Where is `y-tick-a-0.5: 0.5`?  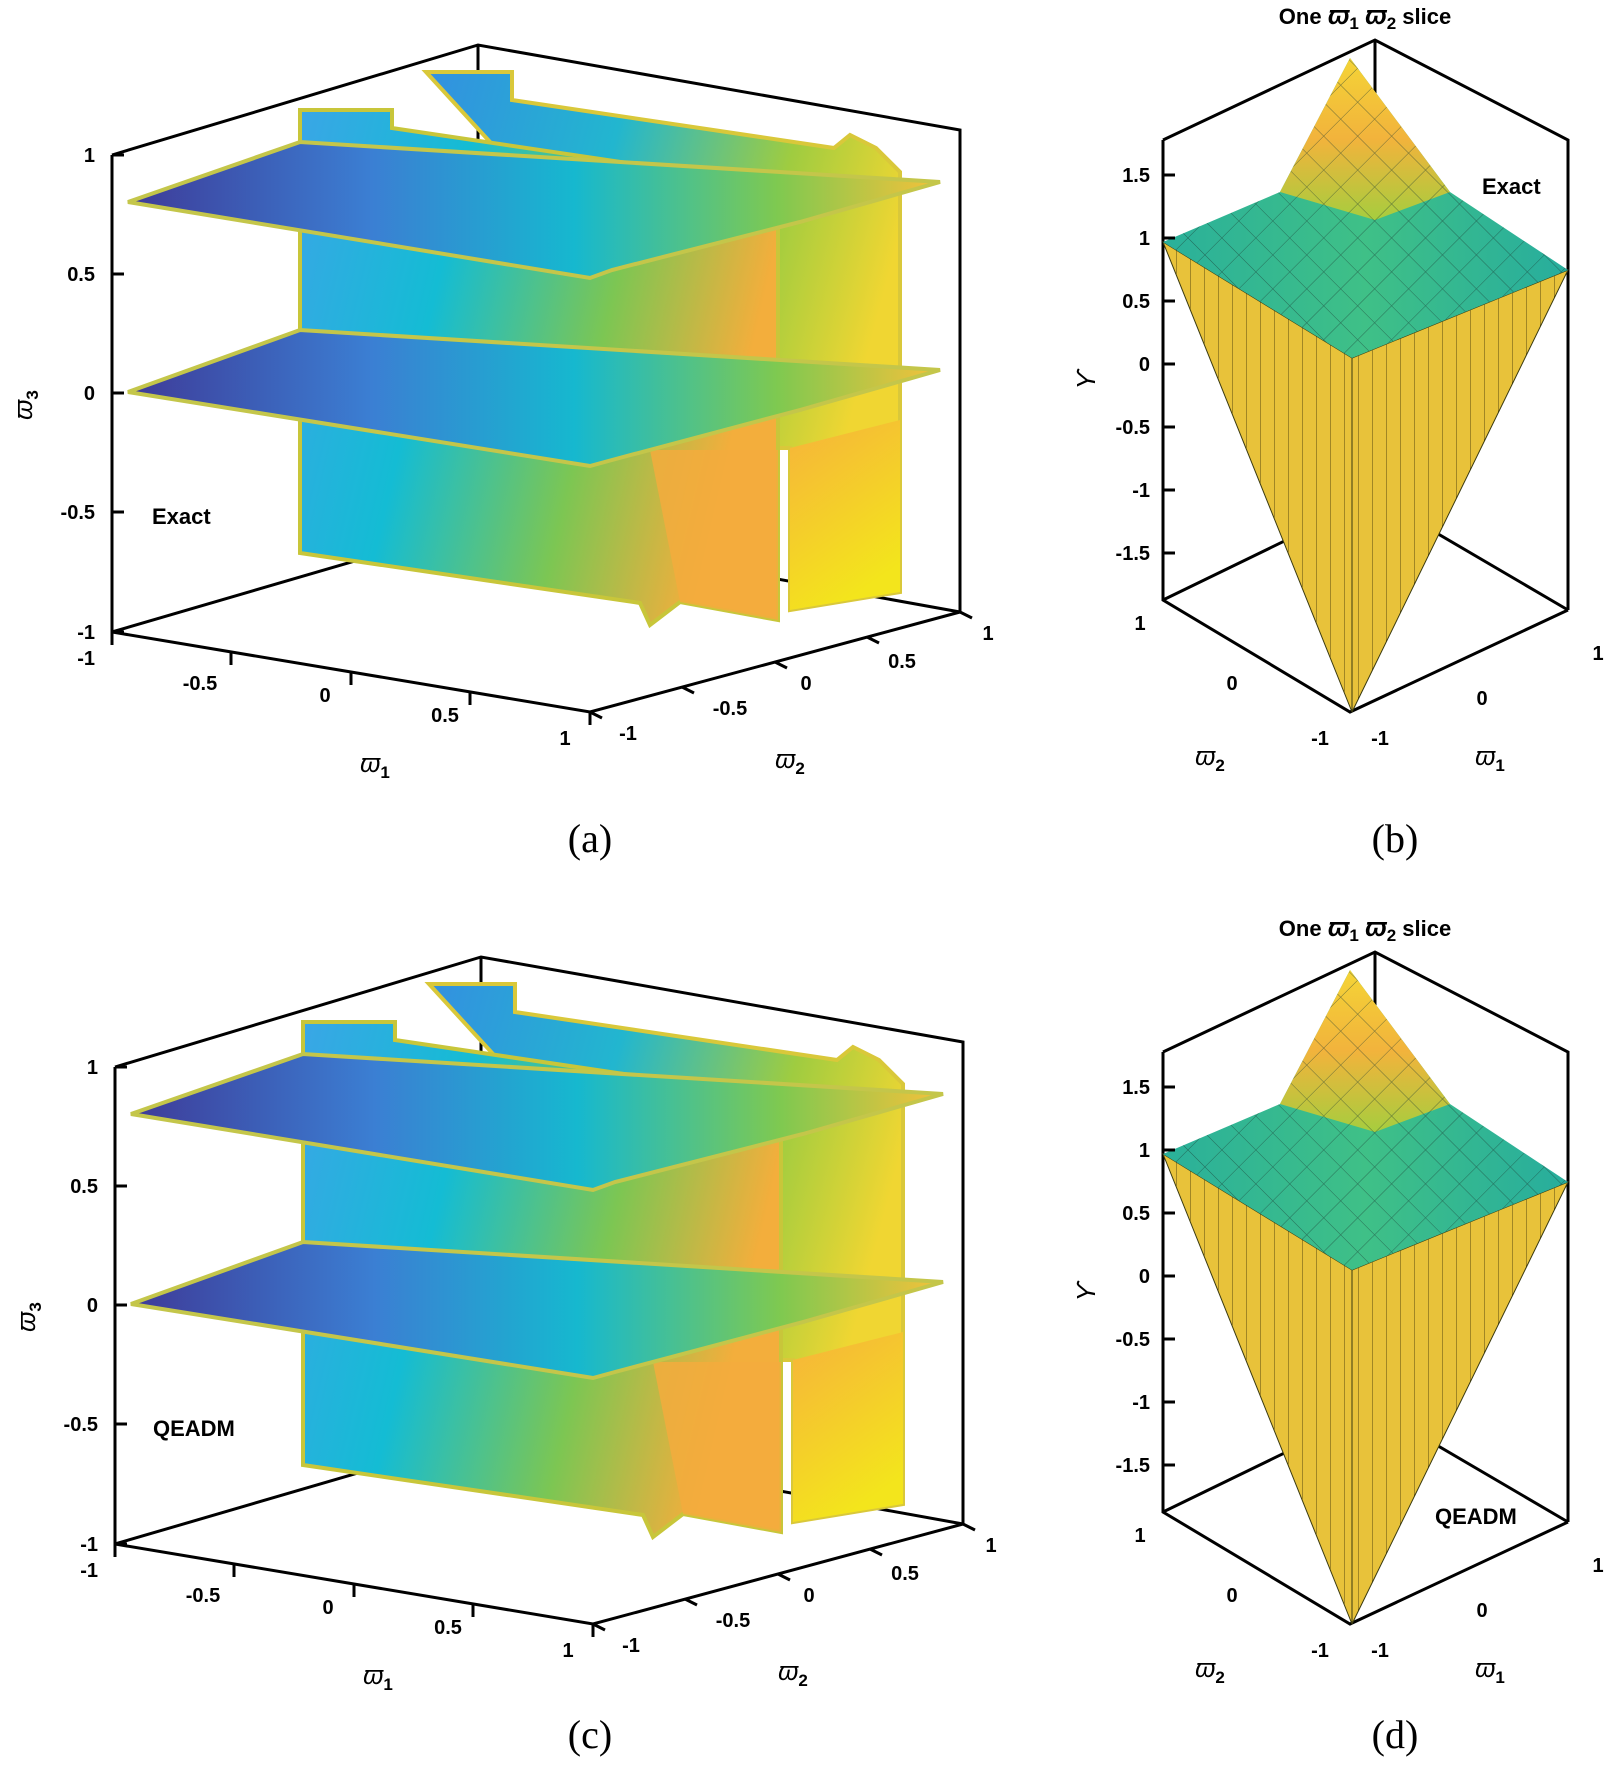 y-tick-a-0.5: 0.5 is located at coordinates (902, 662).